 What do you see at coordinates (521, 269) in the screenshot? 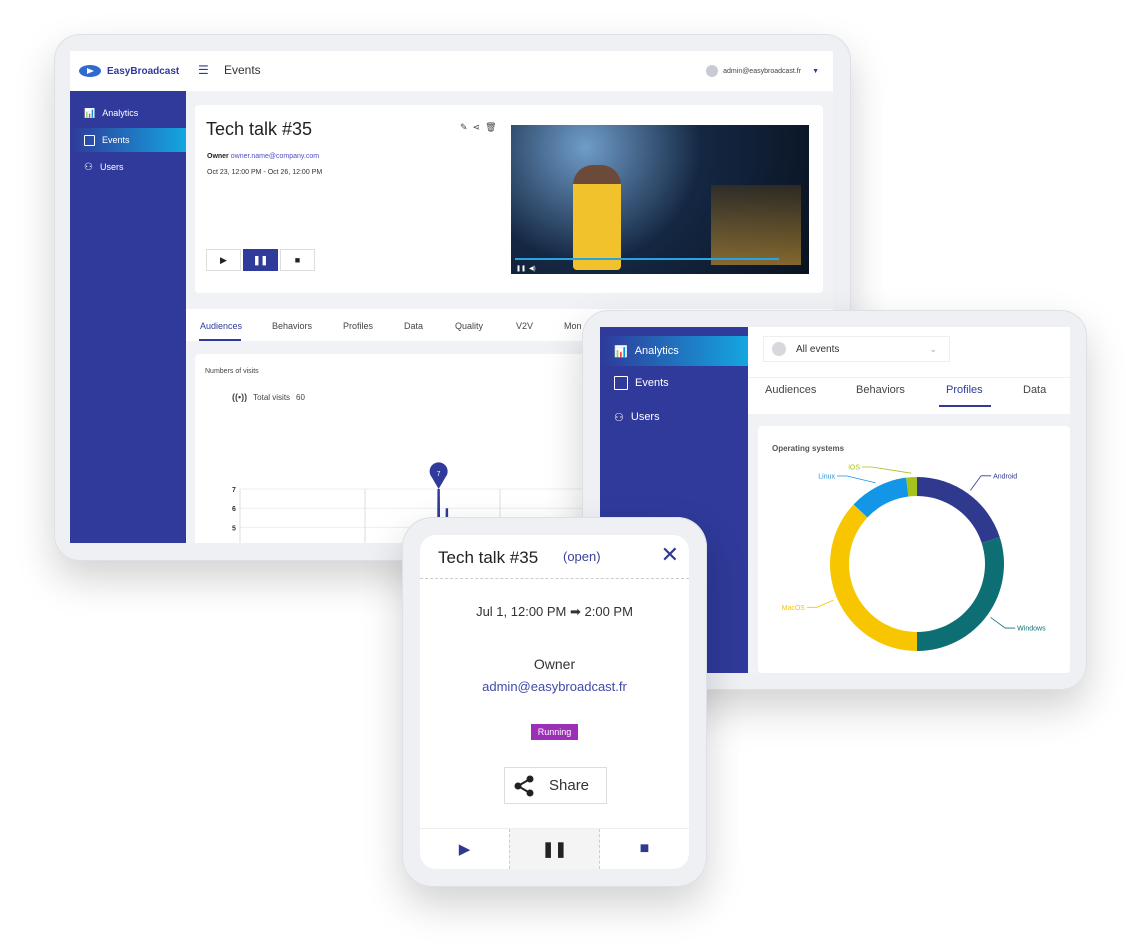
I see `video-pause-icon: ❚❚` at bounding box center [521, 269].